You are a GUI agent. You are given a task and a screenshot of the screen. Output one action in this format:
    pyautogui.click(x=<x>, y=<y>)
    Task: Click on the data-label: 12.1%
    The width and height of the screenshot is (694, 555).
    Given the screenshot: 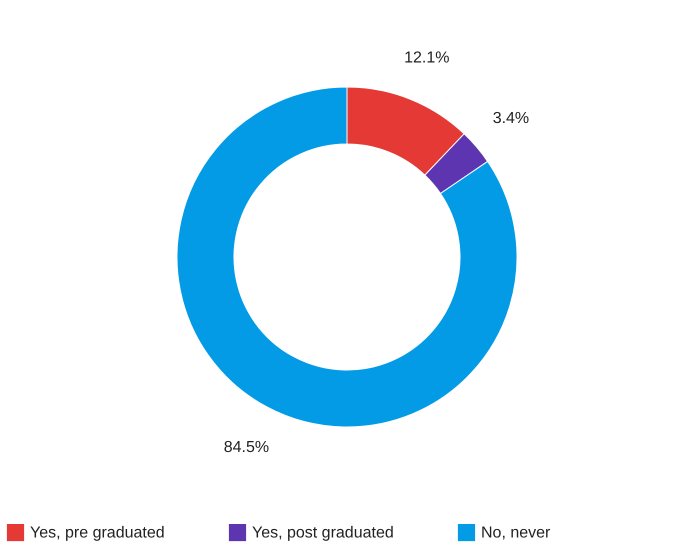 What is the action you would take?
    pyautogui.click(x=427, y=57)
    